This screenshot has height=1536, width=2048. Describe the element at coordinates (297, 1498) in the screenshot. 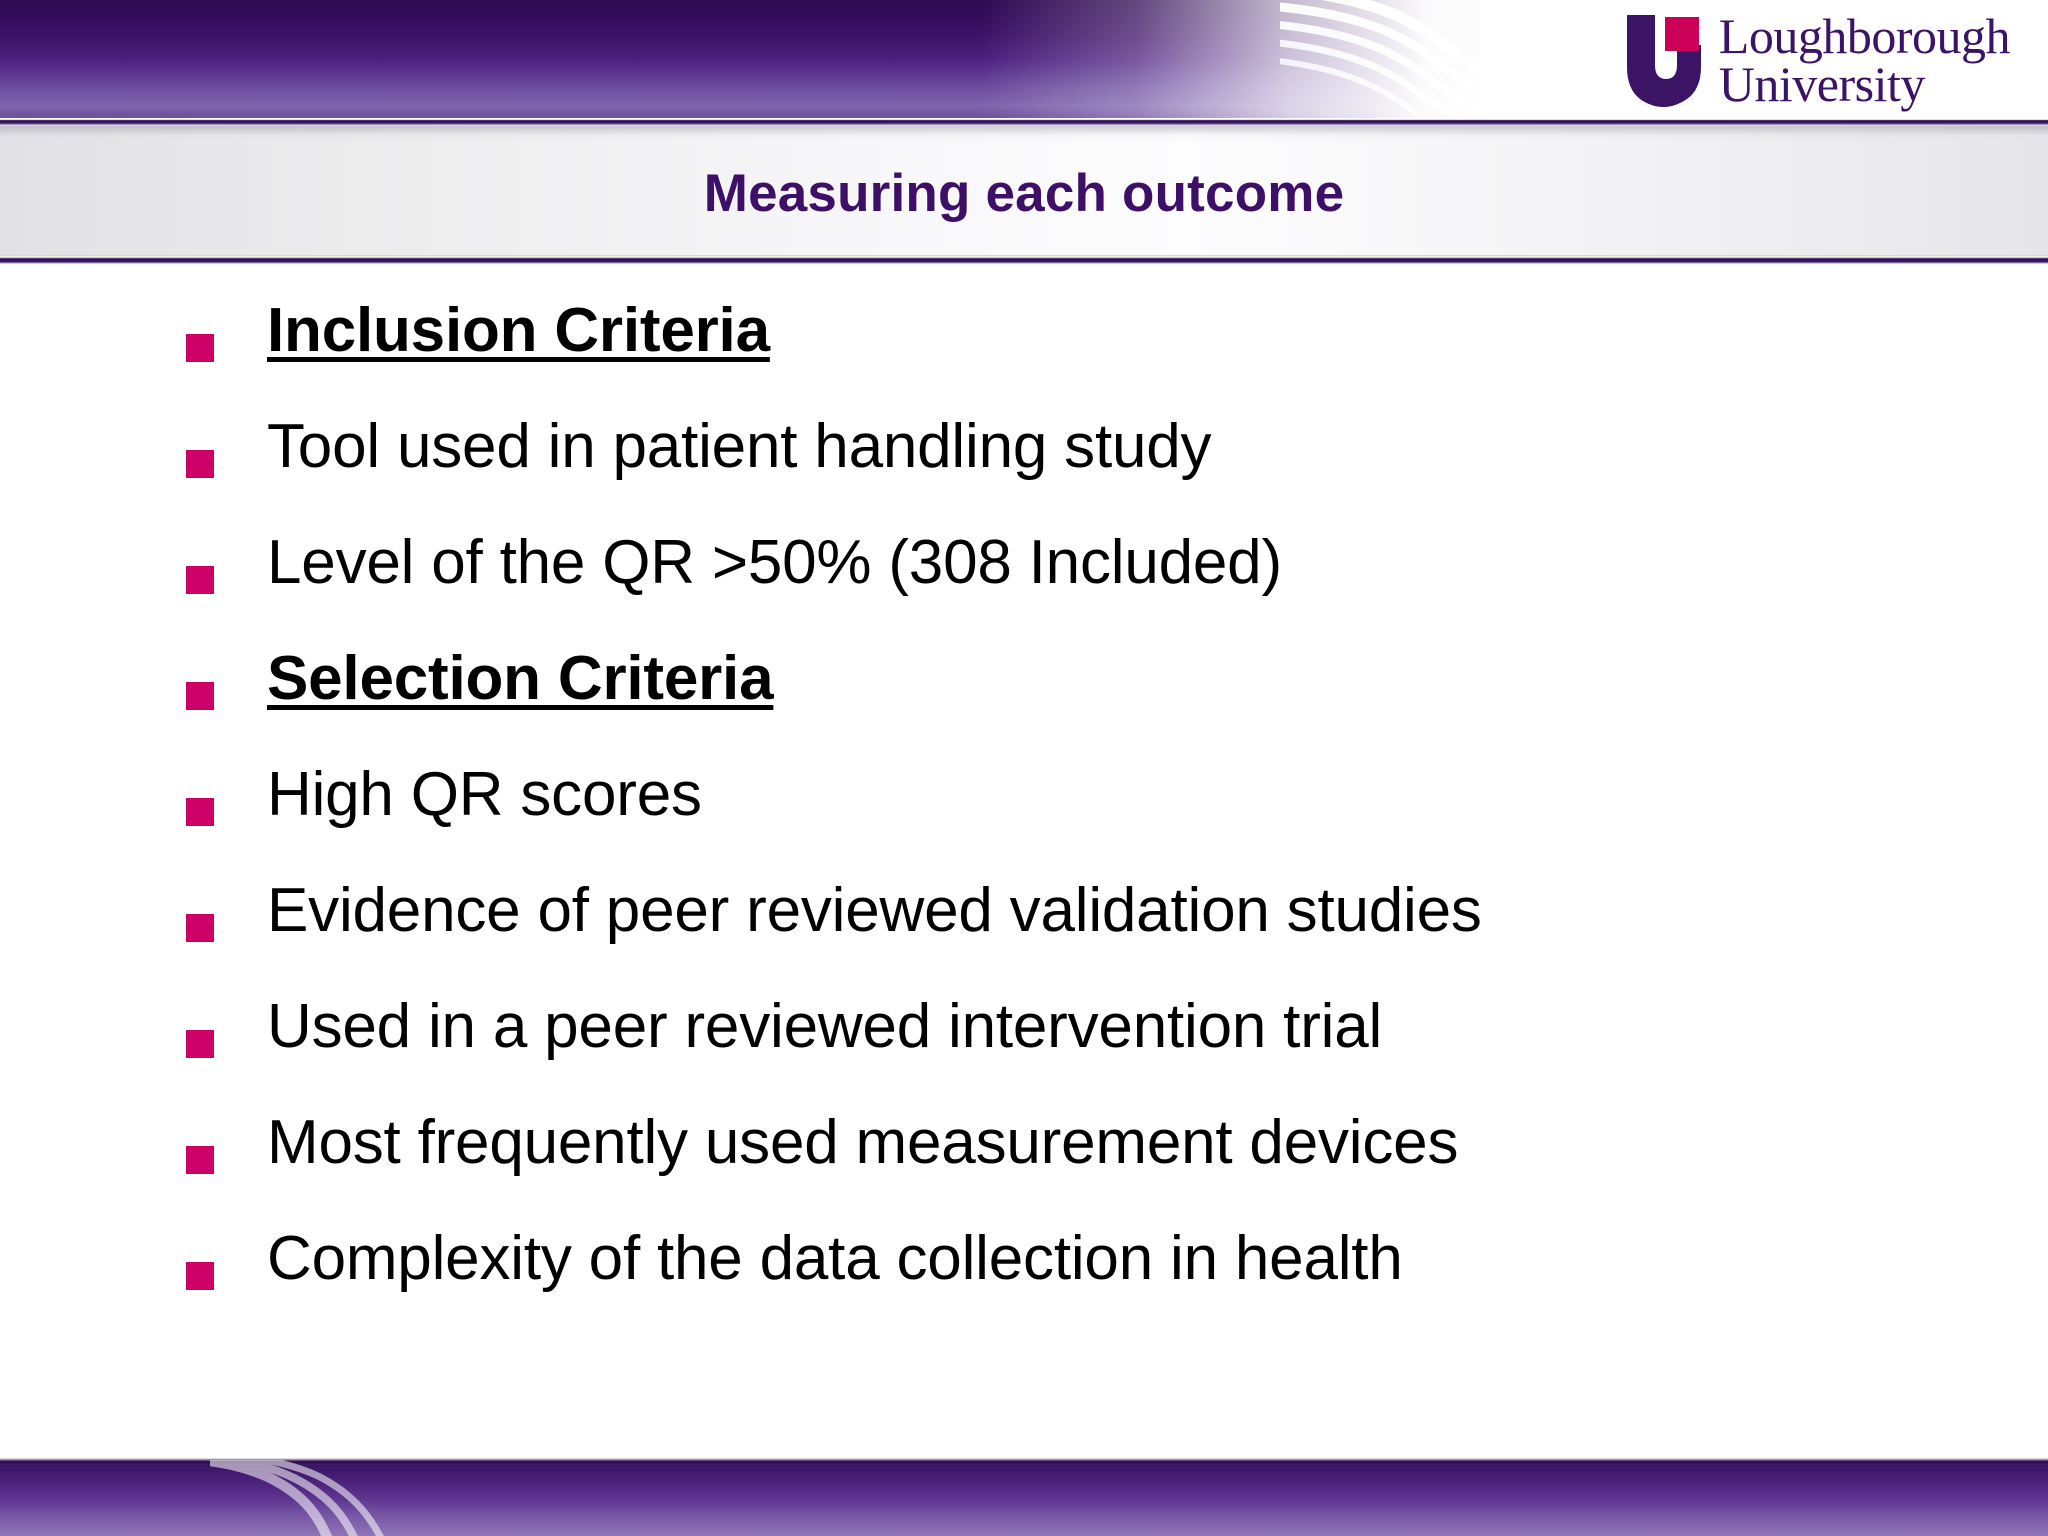

I see `footer-ribbon-swoosh-decoration` at that location.